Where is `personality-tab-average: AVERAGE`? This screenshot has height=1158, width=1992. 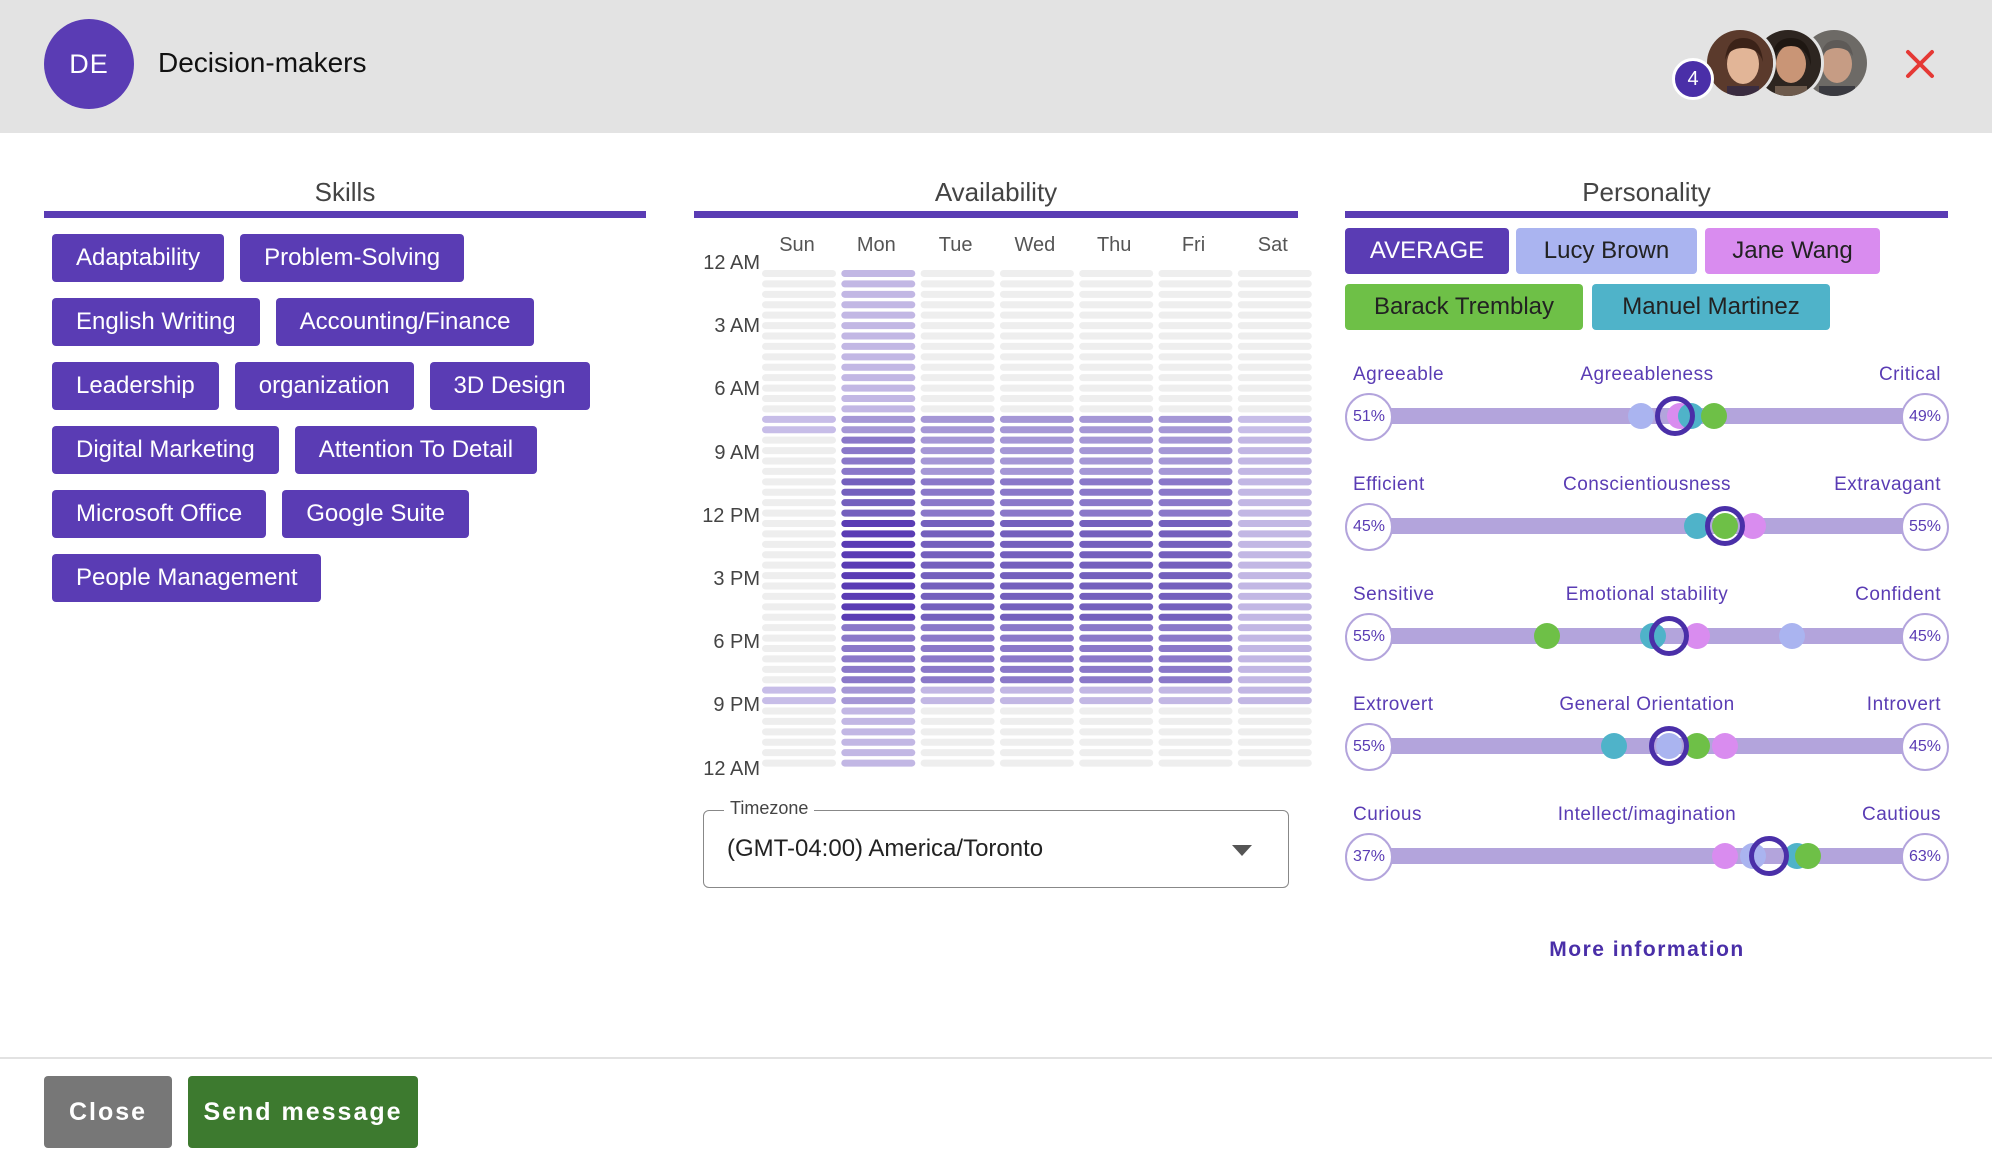 personality-tab-average: AVERAGE is located at coordinates (1427, 251).